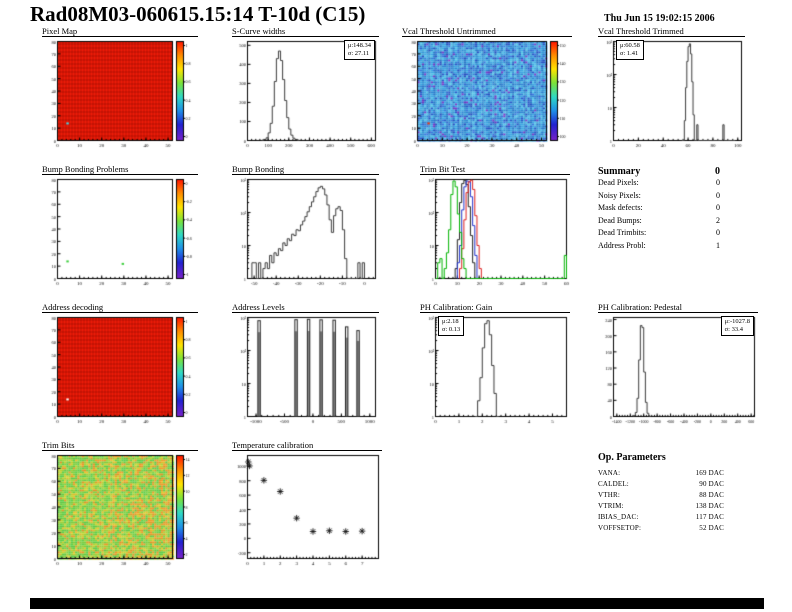  What do you see at coordinates (305, 232) in the screenshot?
I see `bump-bonding-plot` at bounding box center [305, 232].